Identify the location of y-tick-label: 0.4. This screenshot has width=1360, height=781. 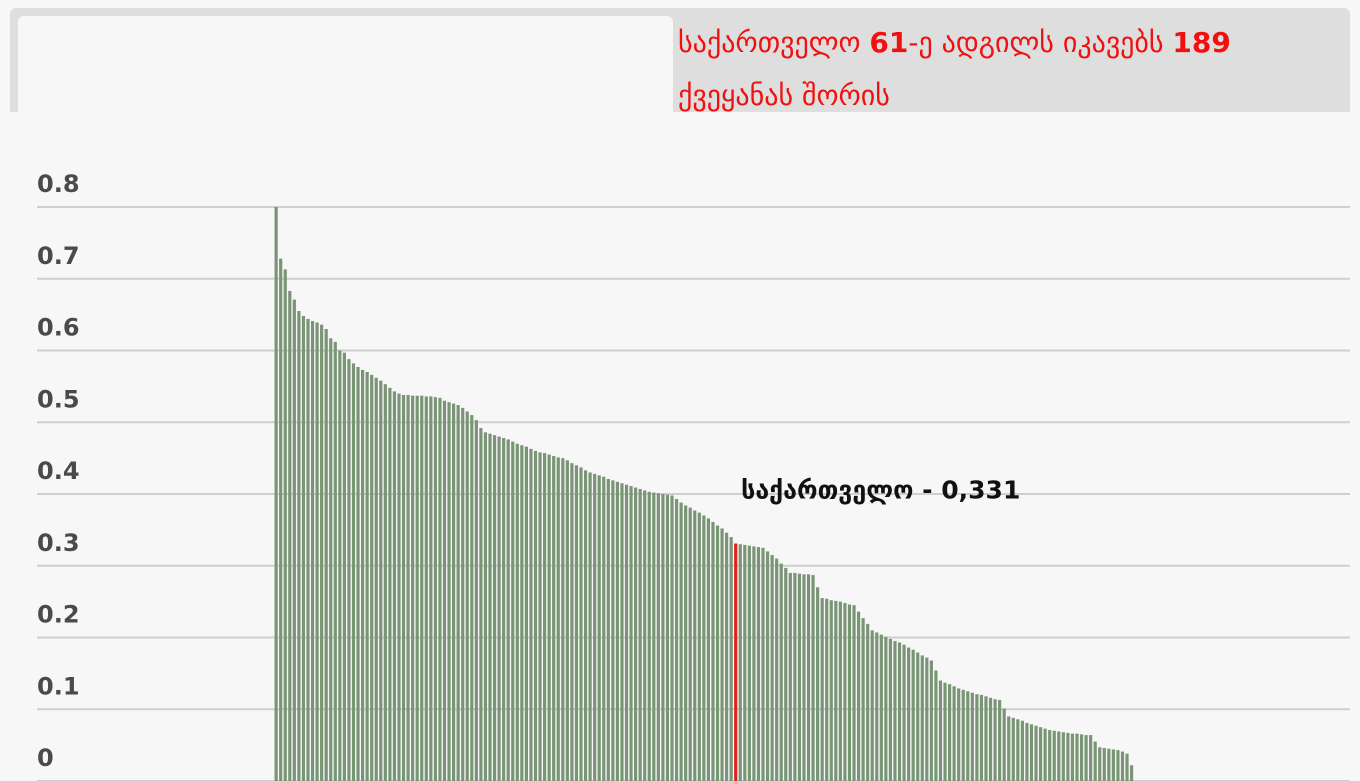
(58, 471).